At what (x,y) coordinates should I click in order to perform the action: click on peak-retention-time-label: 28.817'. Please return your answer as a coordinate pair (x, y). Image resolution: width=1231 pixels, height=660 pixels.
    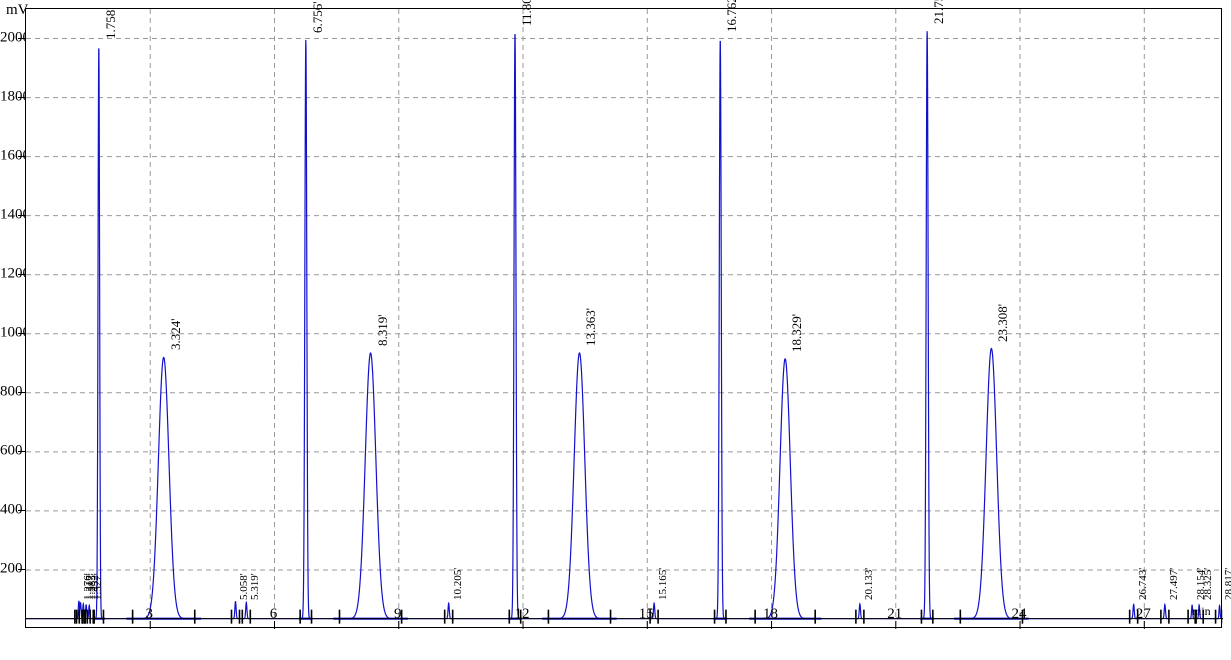
    Looking at the image, I should click on (1226, 583).